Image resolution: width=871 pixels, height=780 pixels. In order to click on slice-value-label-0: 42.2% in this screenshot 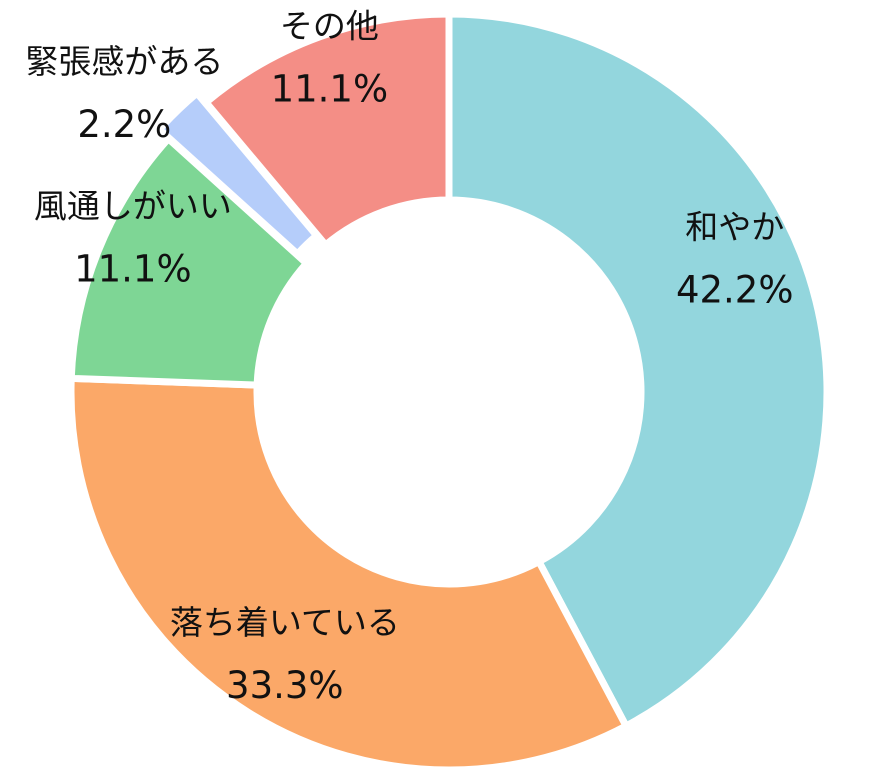, I will do `click(735, 290)`.